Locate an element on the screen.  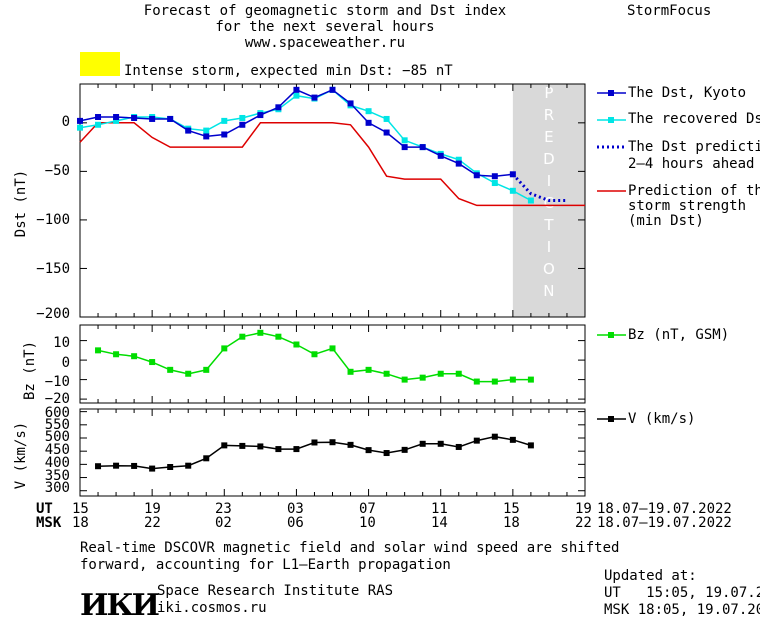
prediction-band-letter: N is located at coordinates (548, 291).